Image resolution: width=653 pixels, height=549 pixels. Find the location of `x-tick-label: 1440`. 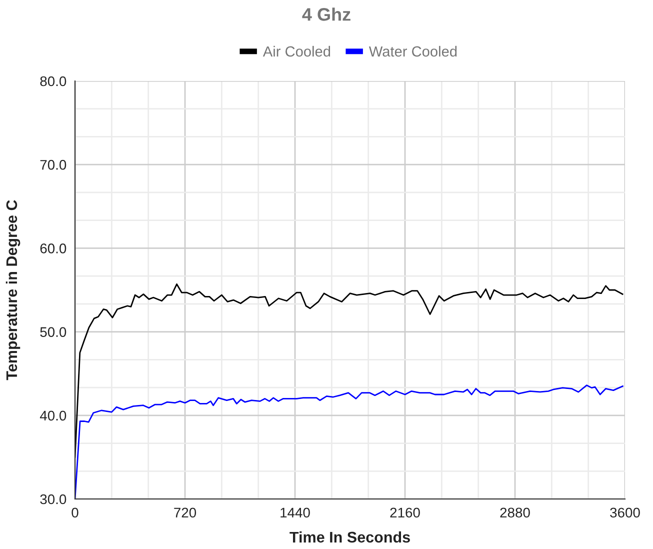

x-tick-label: 1440 is located at coordinates (295, 513).